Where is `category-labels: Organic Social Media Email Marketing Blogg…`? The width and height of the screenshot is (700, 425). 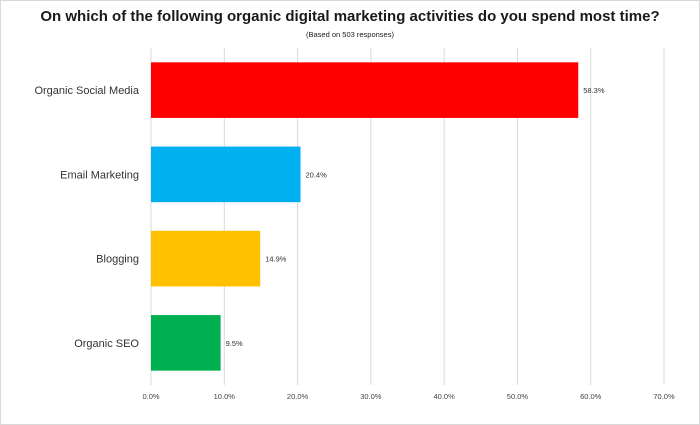 category-labels: Organic Social Media Email Marketing Blogg… is located at coordinates (86, 217).